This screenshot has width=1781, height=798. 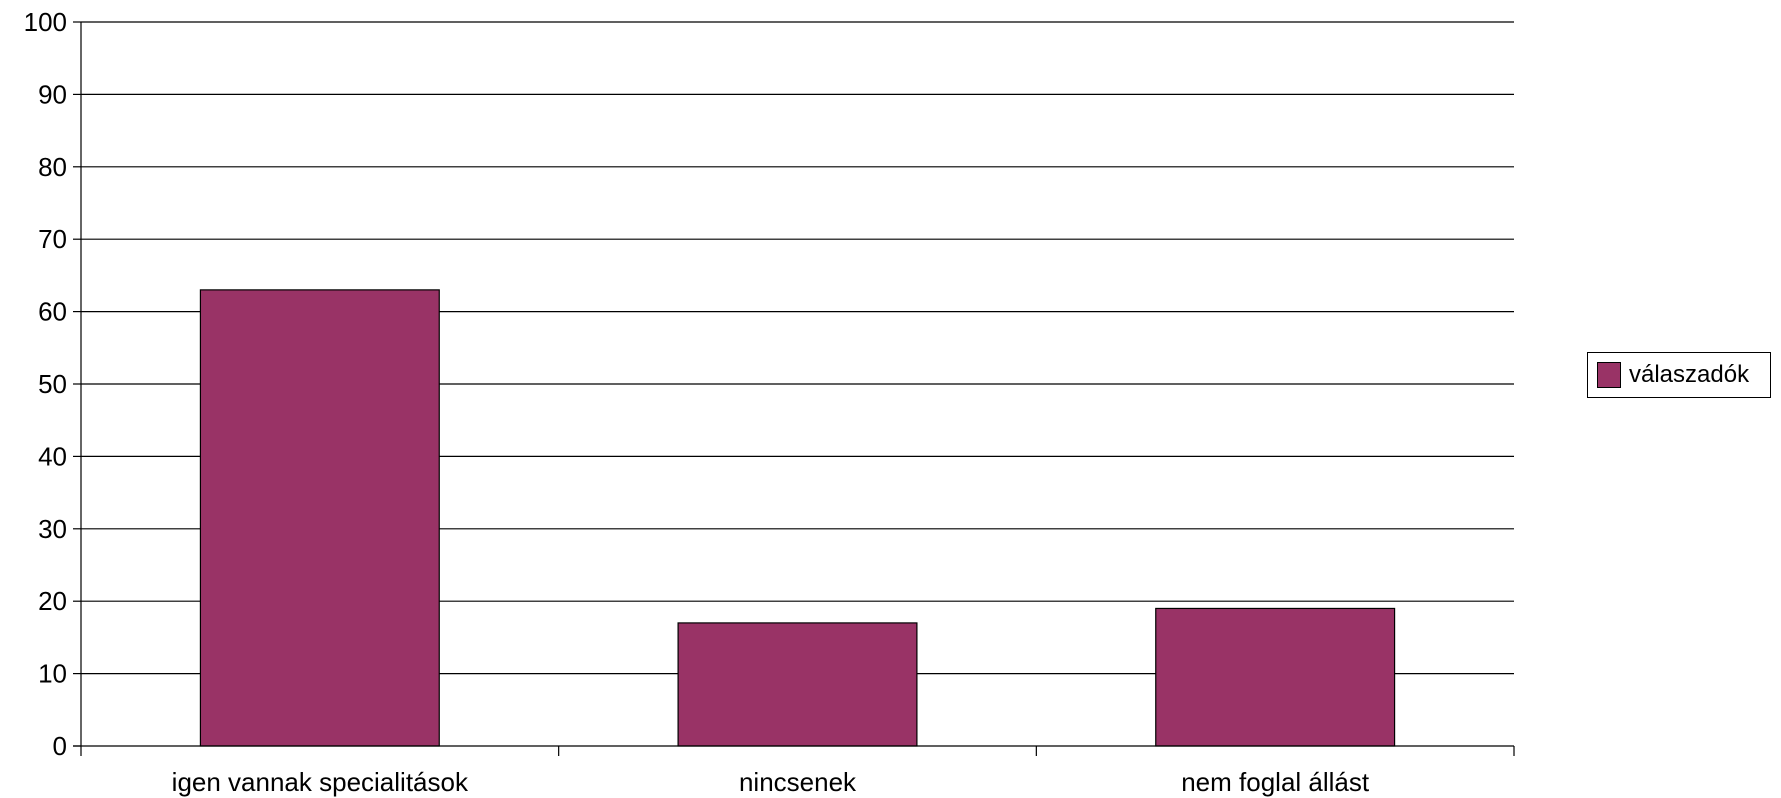 I want to click on y-tick-label: 0, so click(x=60, y=746).